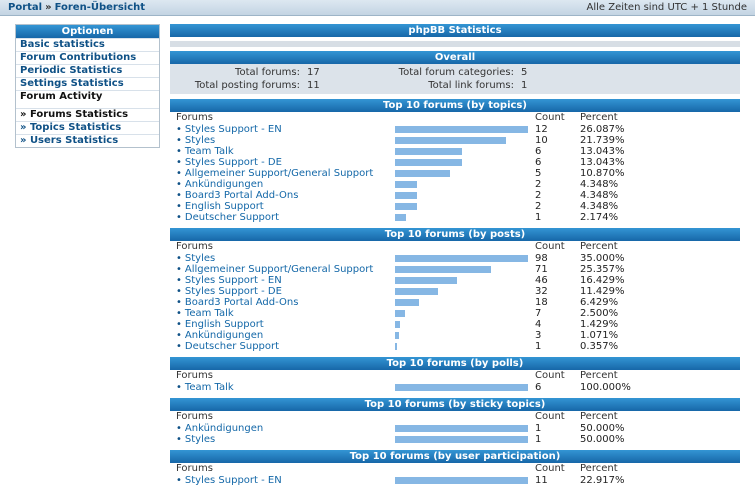 This screenshot has height=487, width=755. What do you see at coordinates (602, 280) in the screenshot?
I see `percent-value: 16.429%` at bounding box center [602, 280].